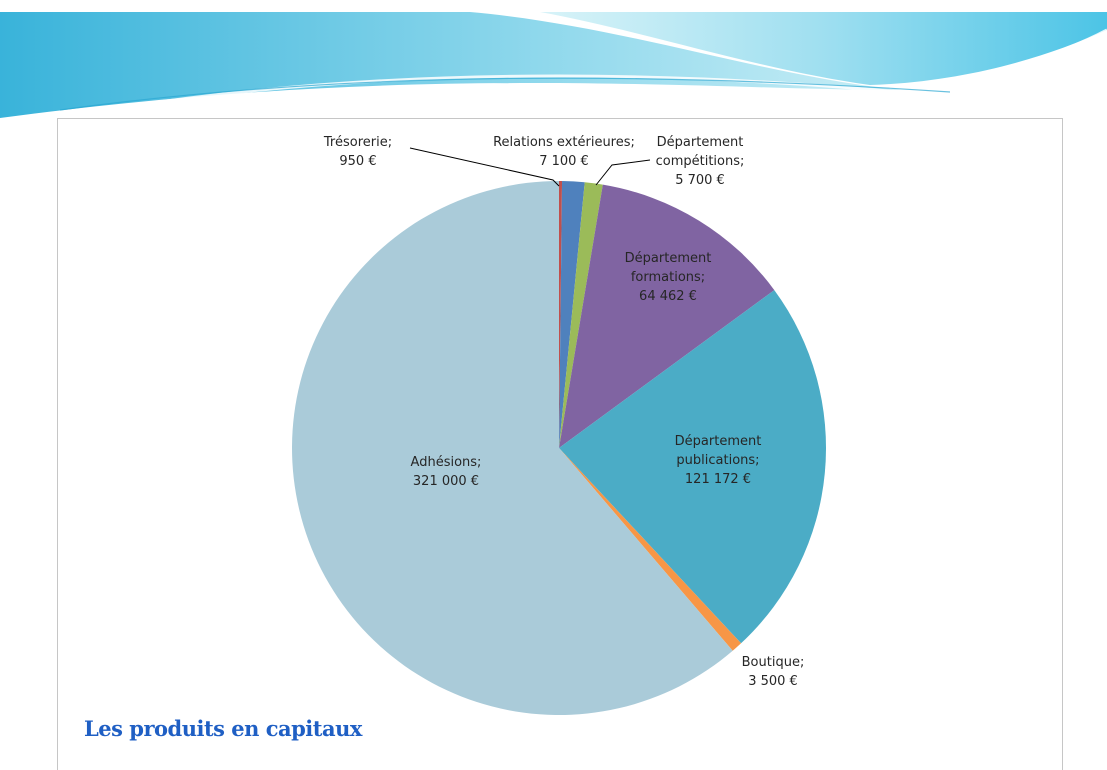  I want to click on header-wave-right, so click(823, 48).